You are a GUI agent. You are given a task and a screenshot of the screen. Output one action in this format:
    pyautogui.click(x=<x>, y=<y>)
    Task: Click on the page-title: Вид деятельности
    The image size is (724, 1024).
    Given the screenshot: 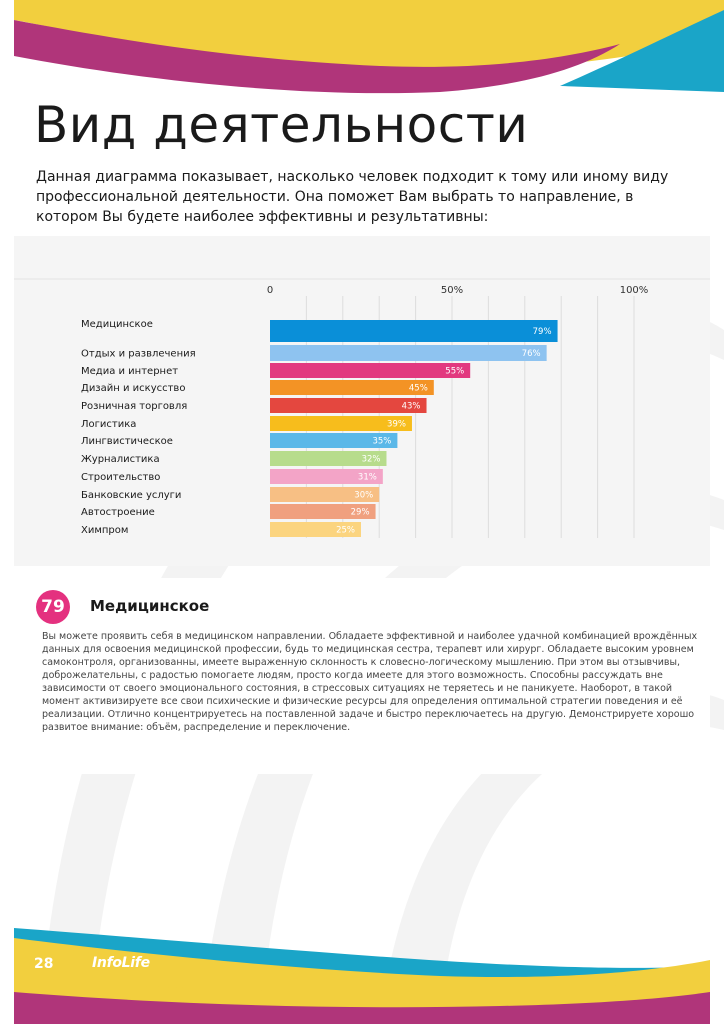 What is the action you would take?
    pyautogui.click(x=281, y=125)
    